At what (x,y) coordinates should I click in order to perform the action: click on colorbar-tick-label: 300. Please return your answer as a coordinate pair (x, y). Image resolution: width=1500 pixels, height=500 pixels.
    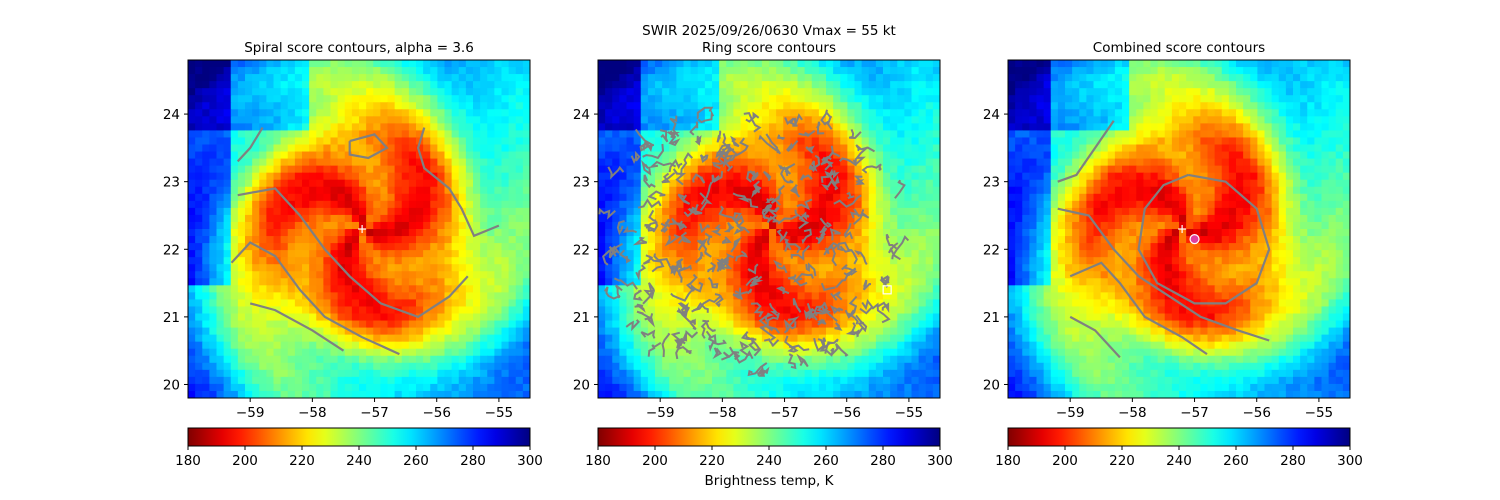
    Looking at the image, I should click on (940, 461).